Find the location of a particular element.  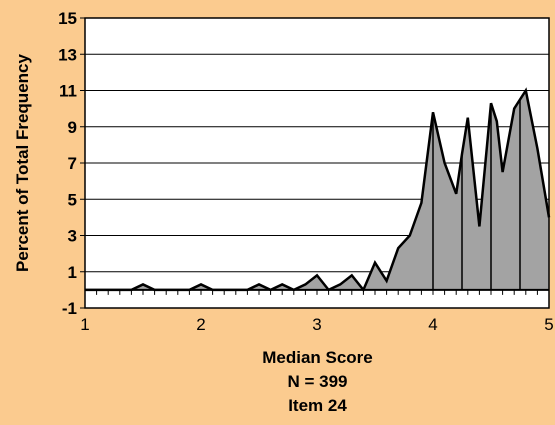

x-tick-label-4: 5 is located at coordinates (548, 324).